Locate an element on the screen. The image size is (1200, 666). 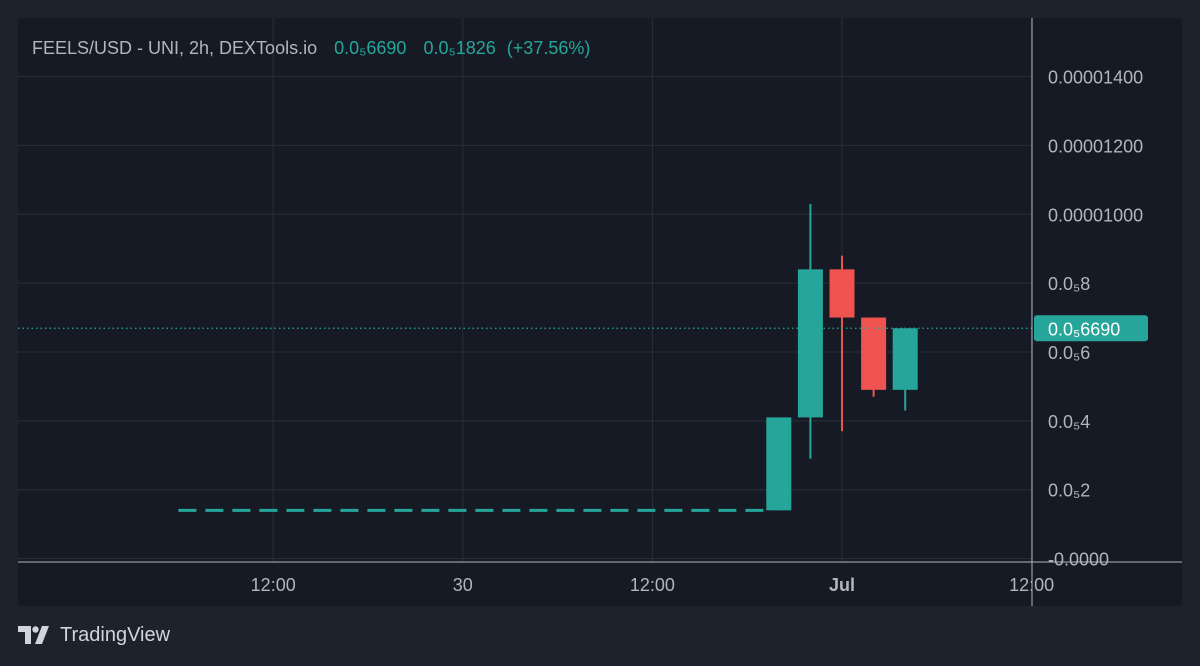
last-price-badge is located at coordinates (1091, 328).